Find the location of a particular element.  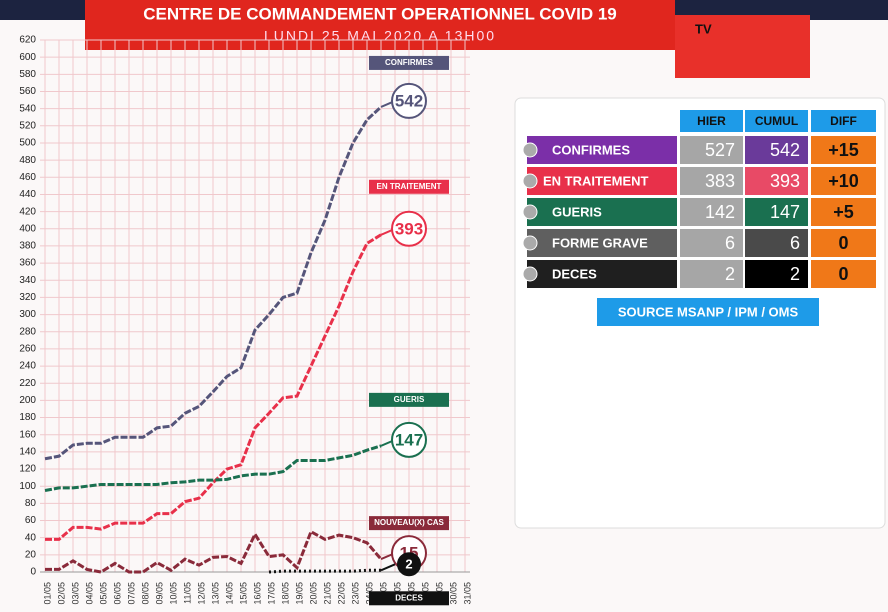

source-box is located at coordinates (708, 312).